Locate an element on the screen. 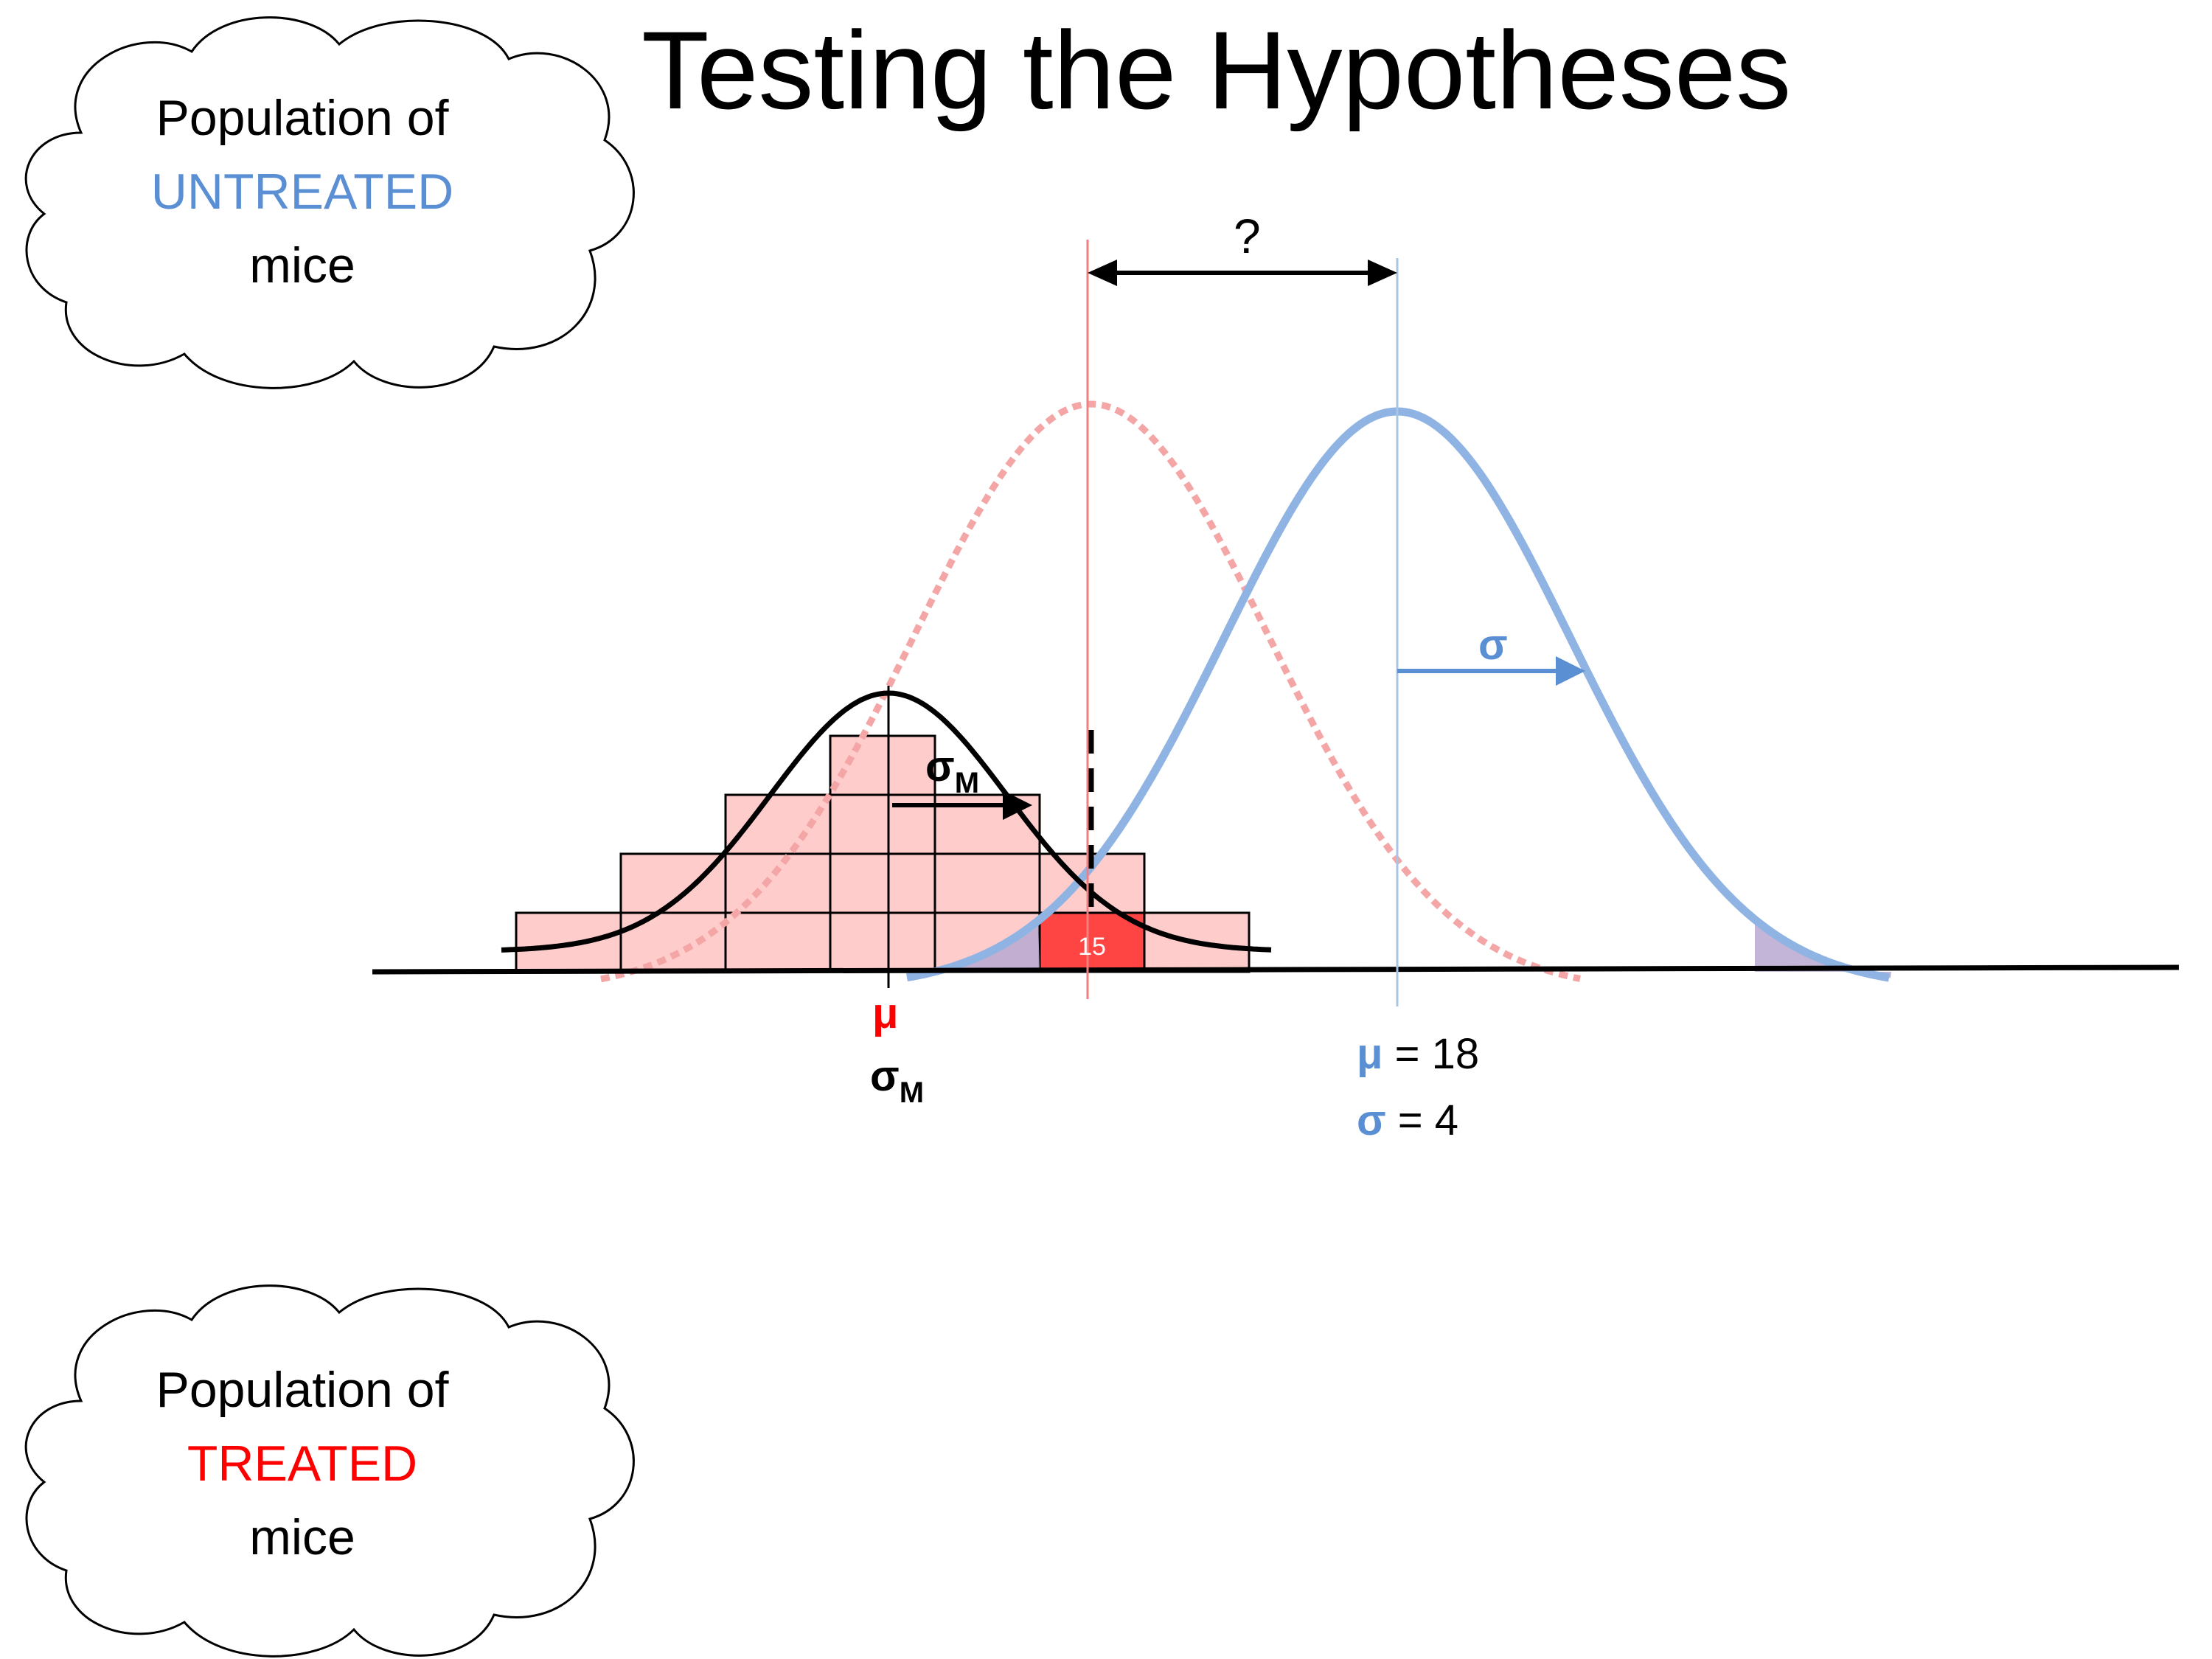 The height and width of the screenshot is (1659, 2212). sigma-m-arrow-subscript: M is located at coordinates (967, 783).